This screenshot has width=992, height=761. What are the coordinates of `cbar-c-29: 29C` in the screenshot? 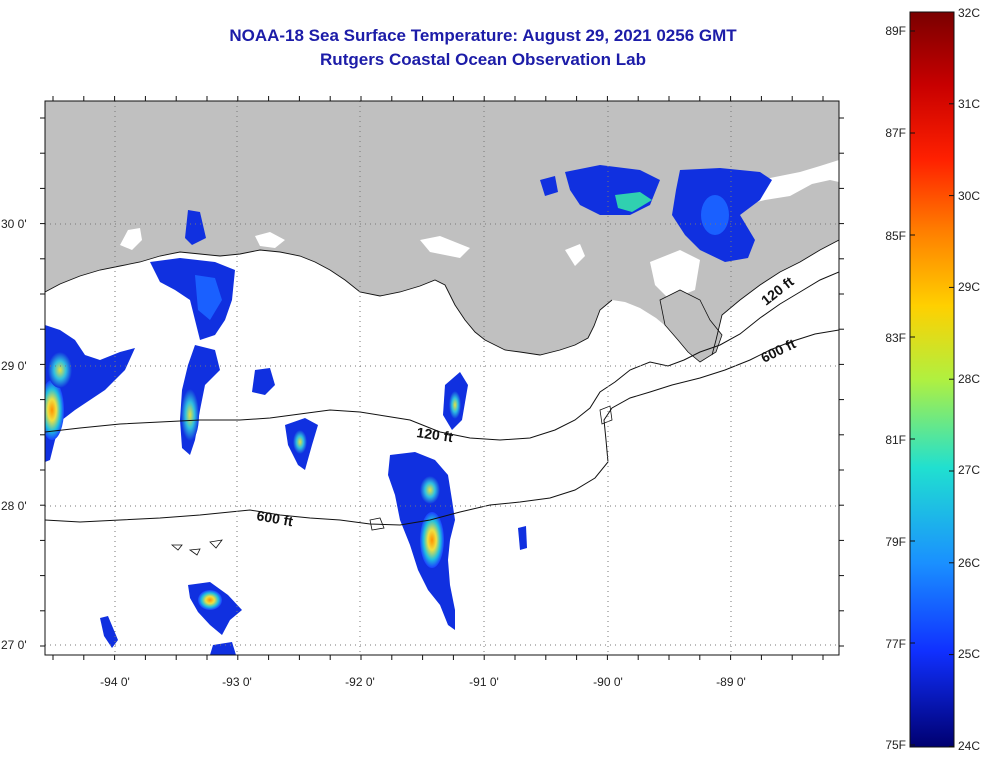 It's located at (969, 287).